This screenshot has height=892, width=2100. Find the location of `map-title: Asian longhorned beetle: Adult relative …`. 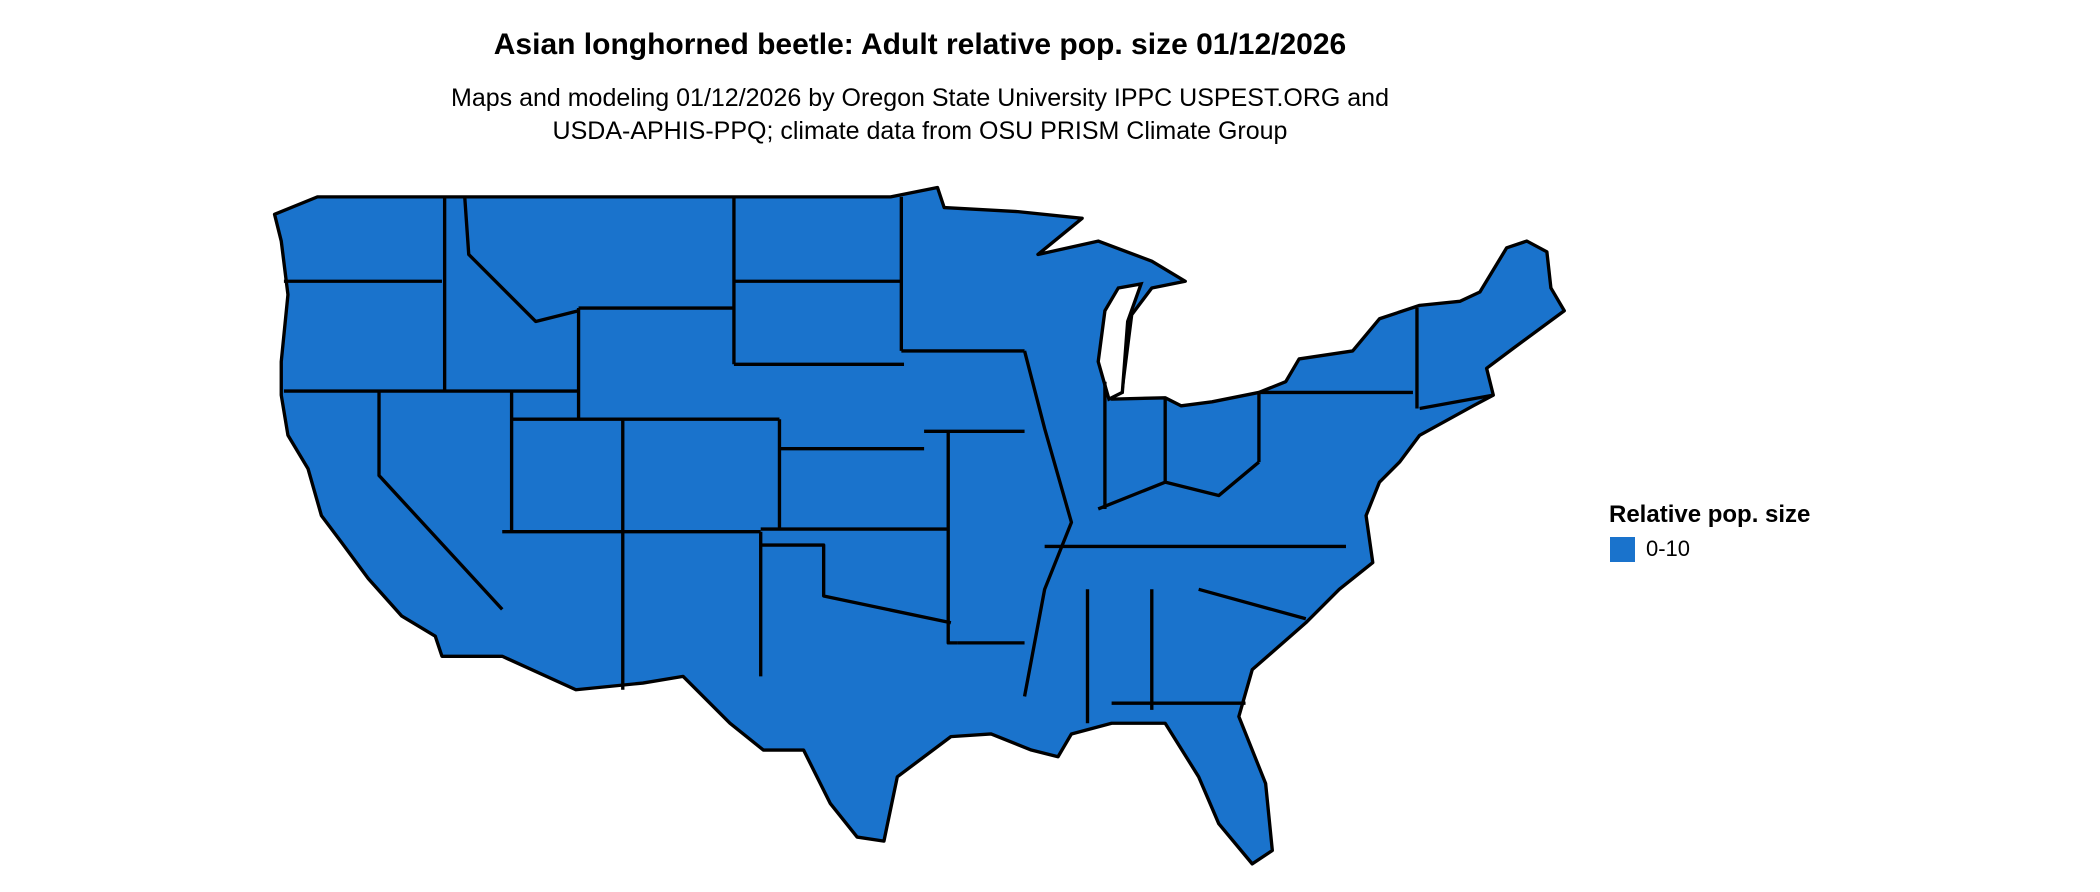

map-title: Asian longhorned beetle: Adult relative … is located at coordinates (920, 44).